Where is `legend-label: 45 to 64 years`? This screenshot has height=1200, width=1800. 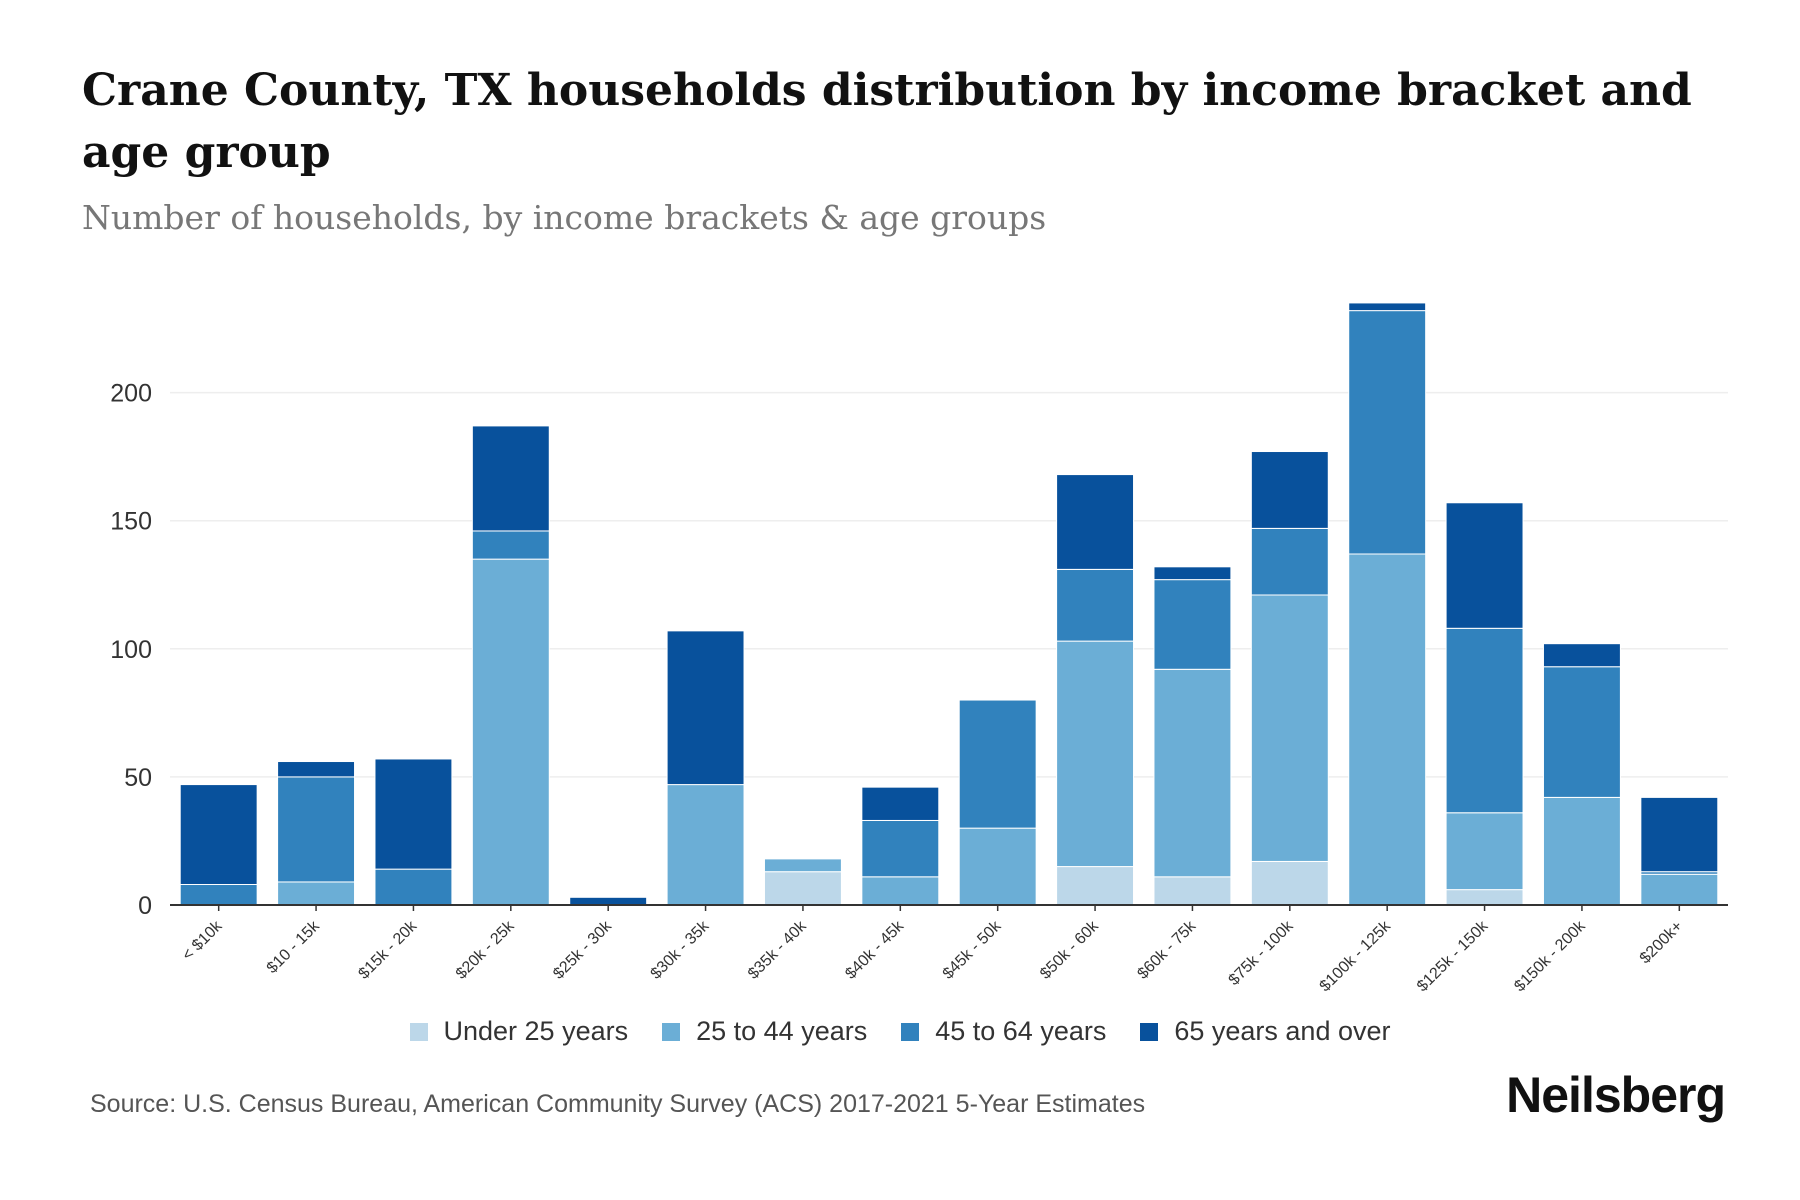
legend-label: 45 to 64 years is located at coordinates (1021, 1031).